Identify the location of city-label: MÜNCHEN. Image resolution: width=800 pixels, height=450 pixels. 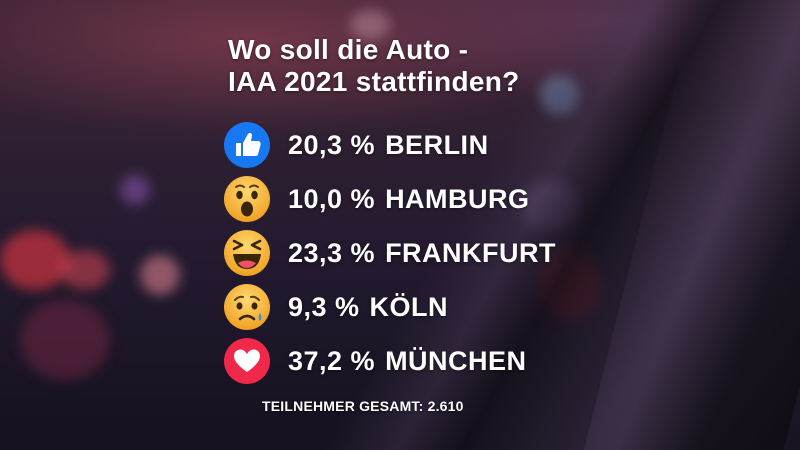
(456, 360).